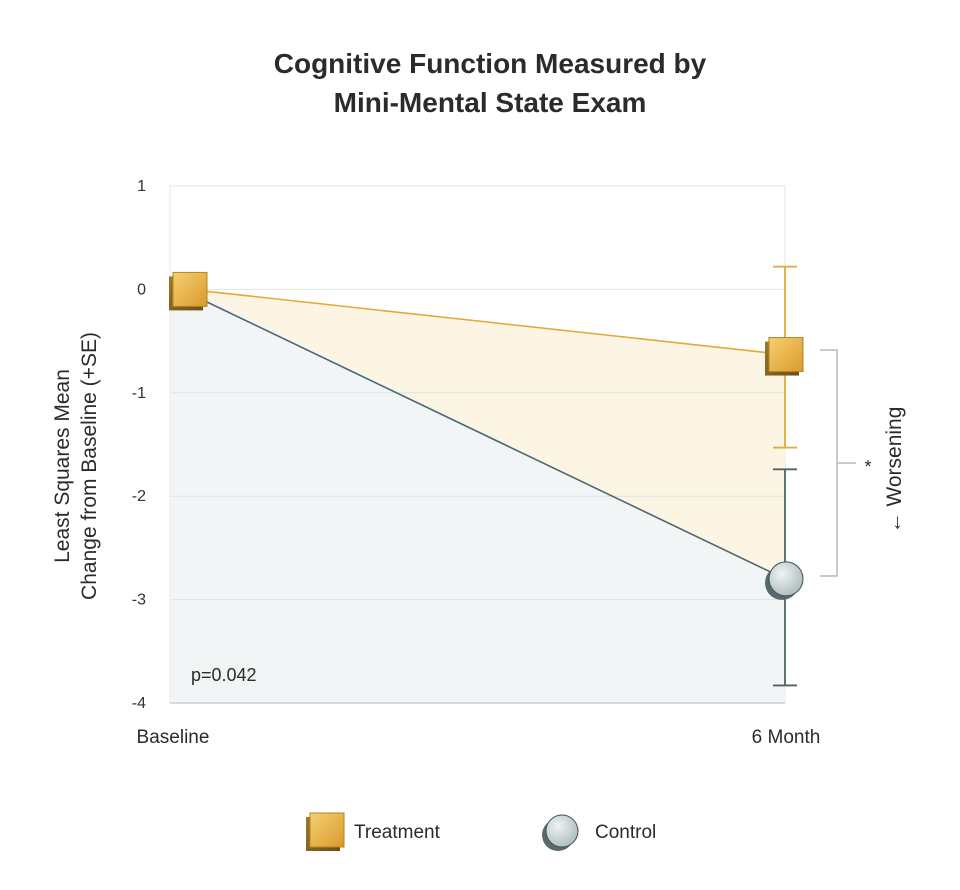 The image size is (960, 890). Describe the element at coordinates (867, 467) in the screenshot. I see `significance-asterisk: *` at that location.